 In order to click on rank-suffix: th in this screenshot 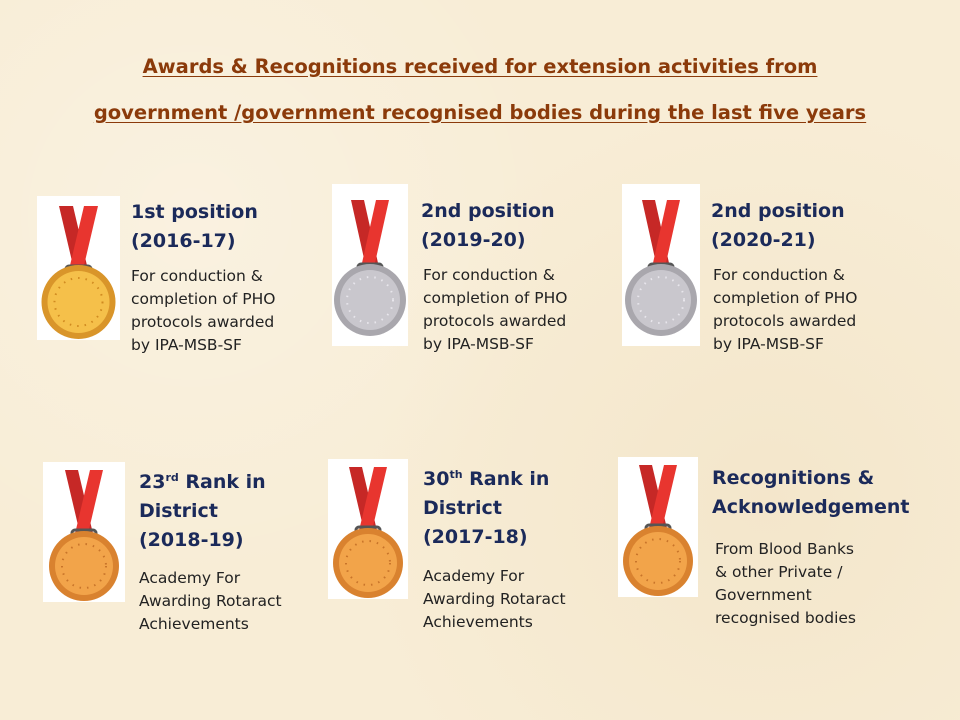, I will do `click(456, 474)`.